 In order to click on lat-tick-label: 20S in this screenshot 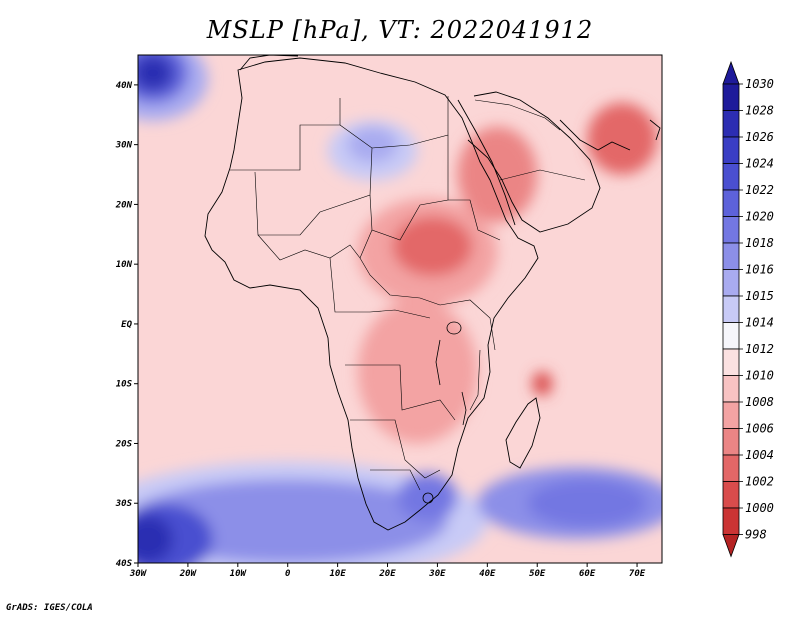, I will do `click(124, 444)`.